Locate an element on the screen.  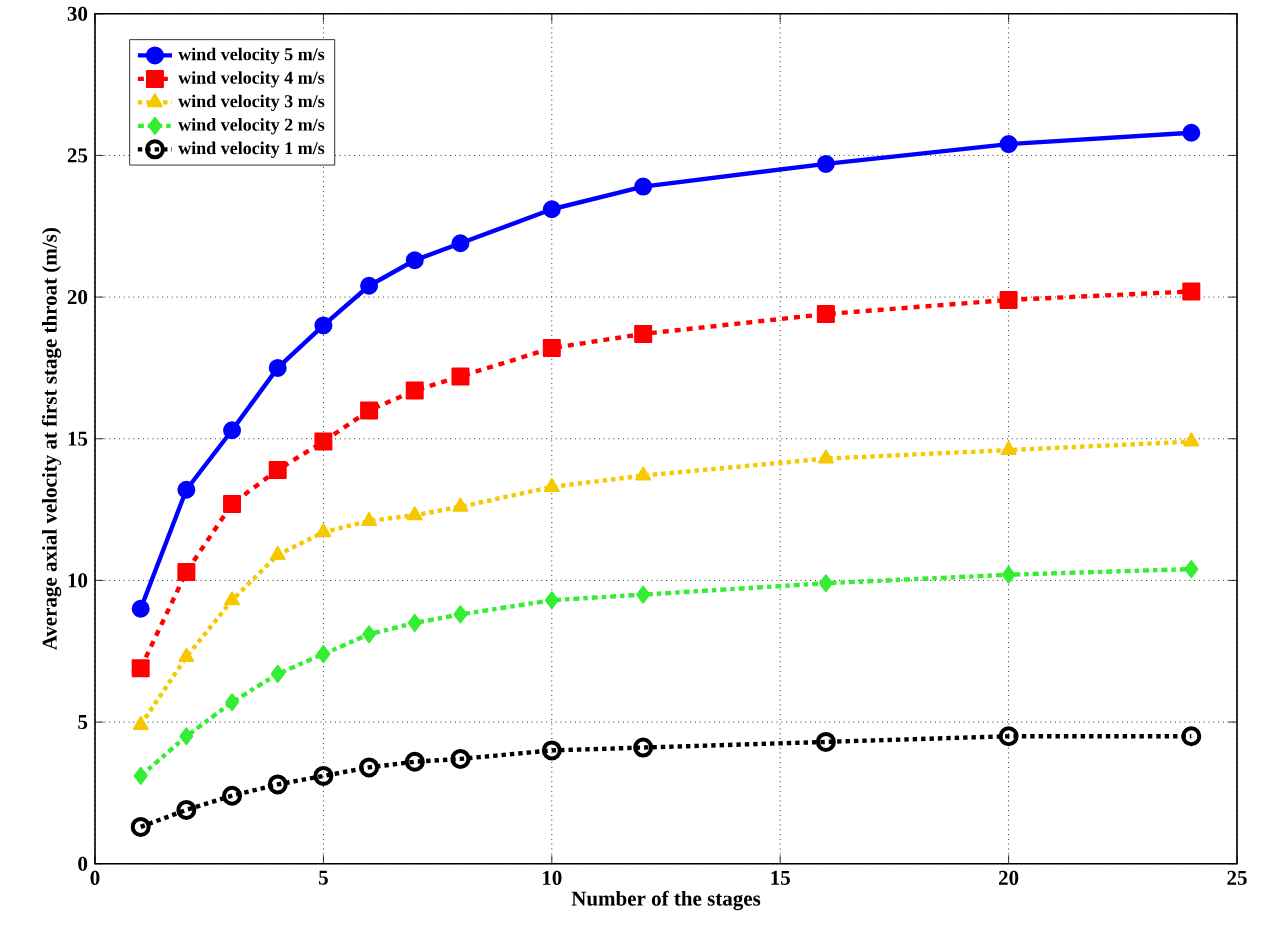
y-axis-title: Average axial velocity at first stage throat (m/s) is located at coordinates (51, 439).